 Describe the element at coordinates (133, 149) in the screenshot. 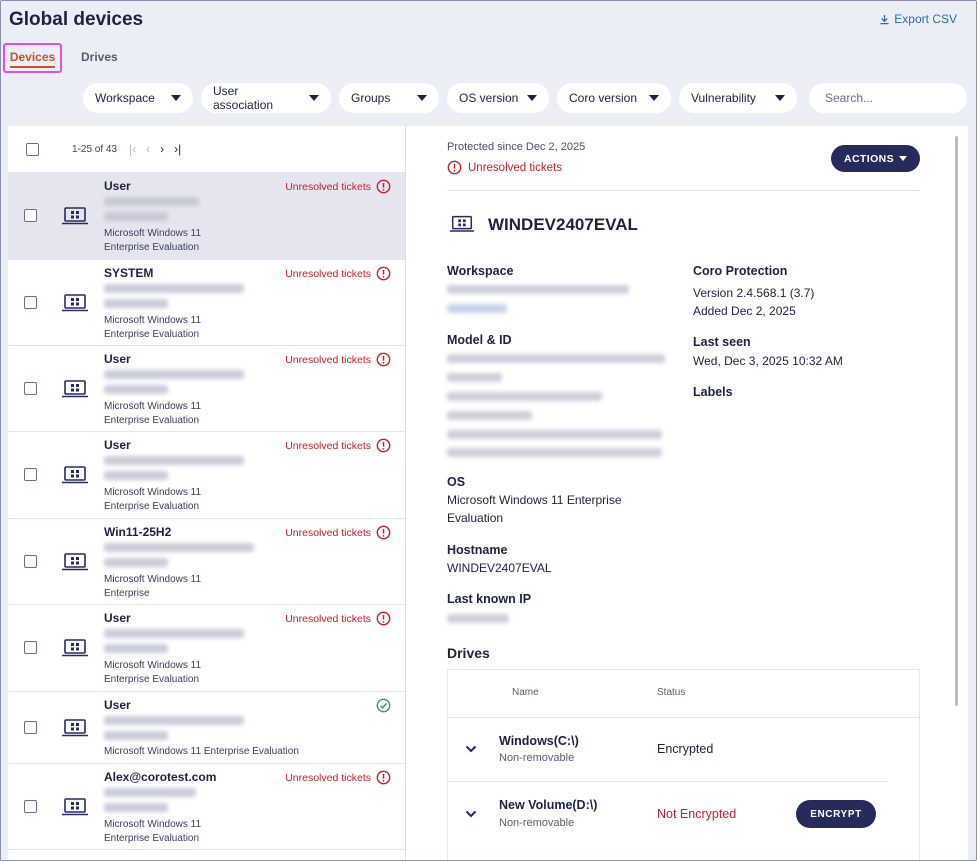

I see `first-page-icon: |‹` at that location.